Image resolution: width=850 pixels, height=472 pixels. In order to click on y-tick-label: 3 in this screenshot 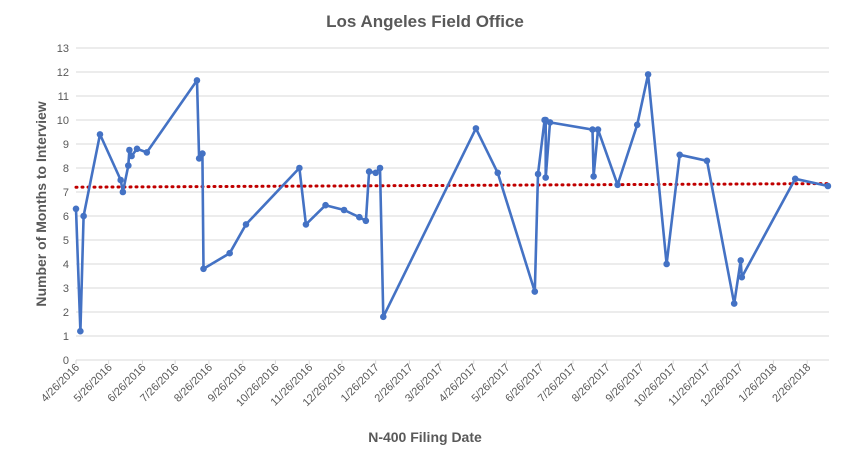, I will do `click(66, 289)`.